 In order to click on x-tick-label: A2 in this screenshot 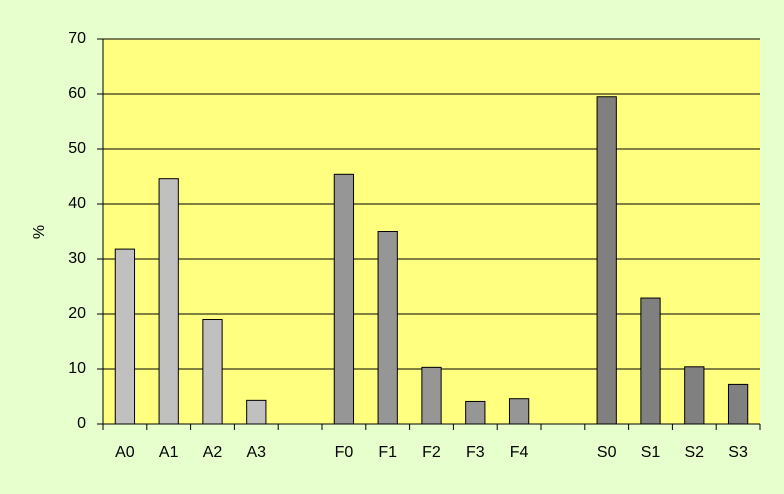, I will do `click(213, 452)`.